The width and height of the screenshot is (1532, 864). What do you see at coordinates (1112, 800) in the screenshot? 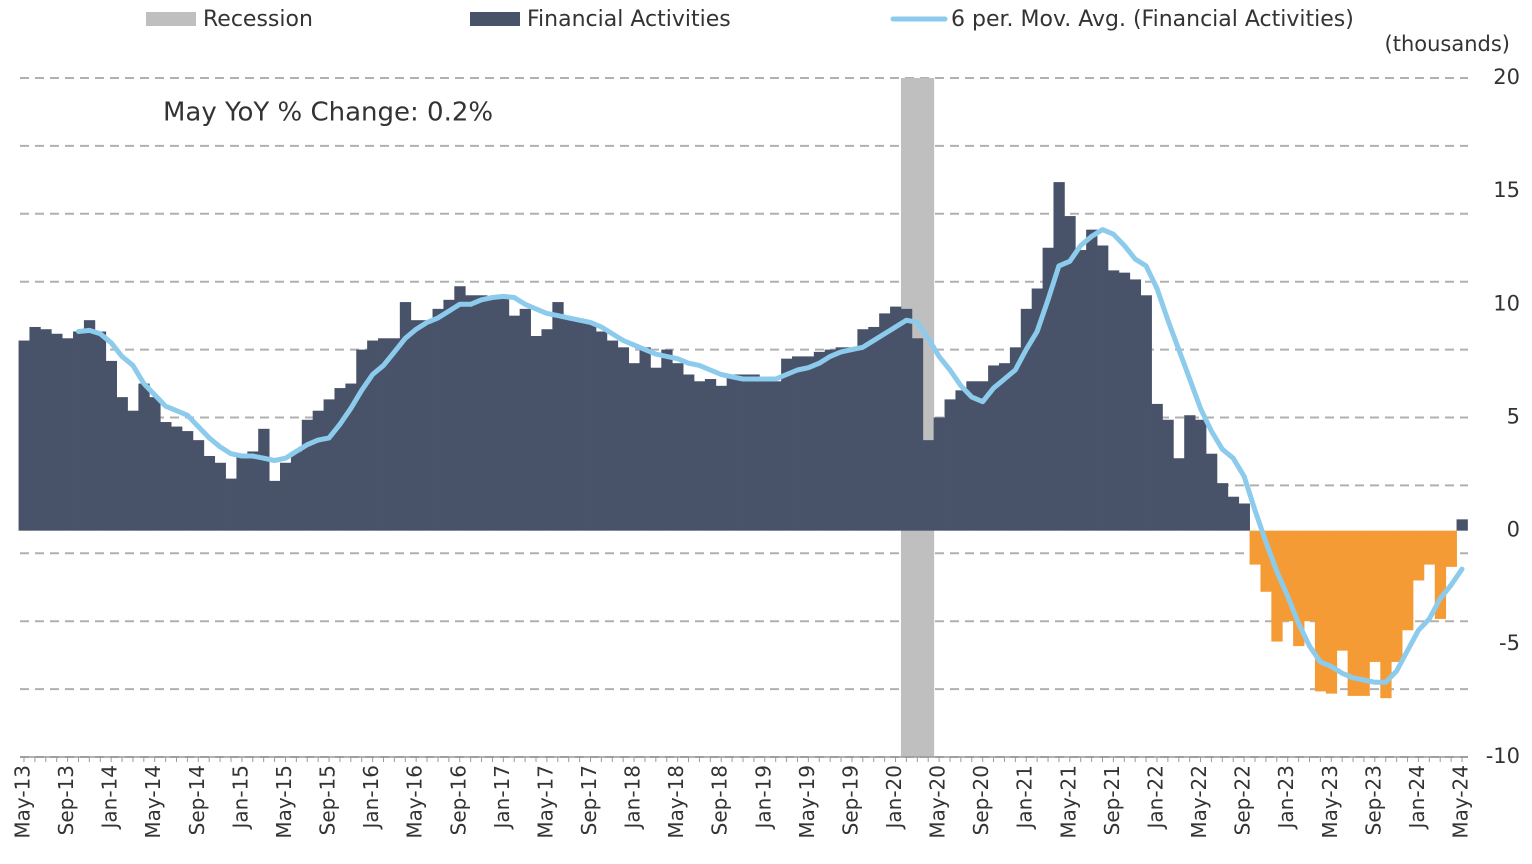
I see `x-tick-label: Sep-21` at bounding box center [1112, 800].